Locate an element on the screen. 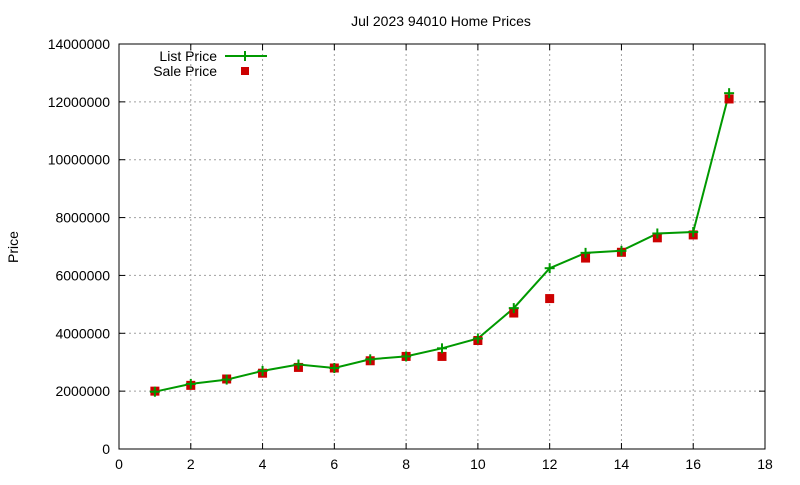  y-tick-label: 6000000 is located at coordinates (82, 275).